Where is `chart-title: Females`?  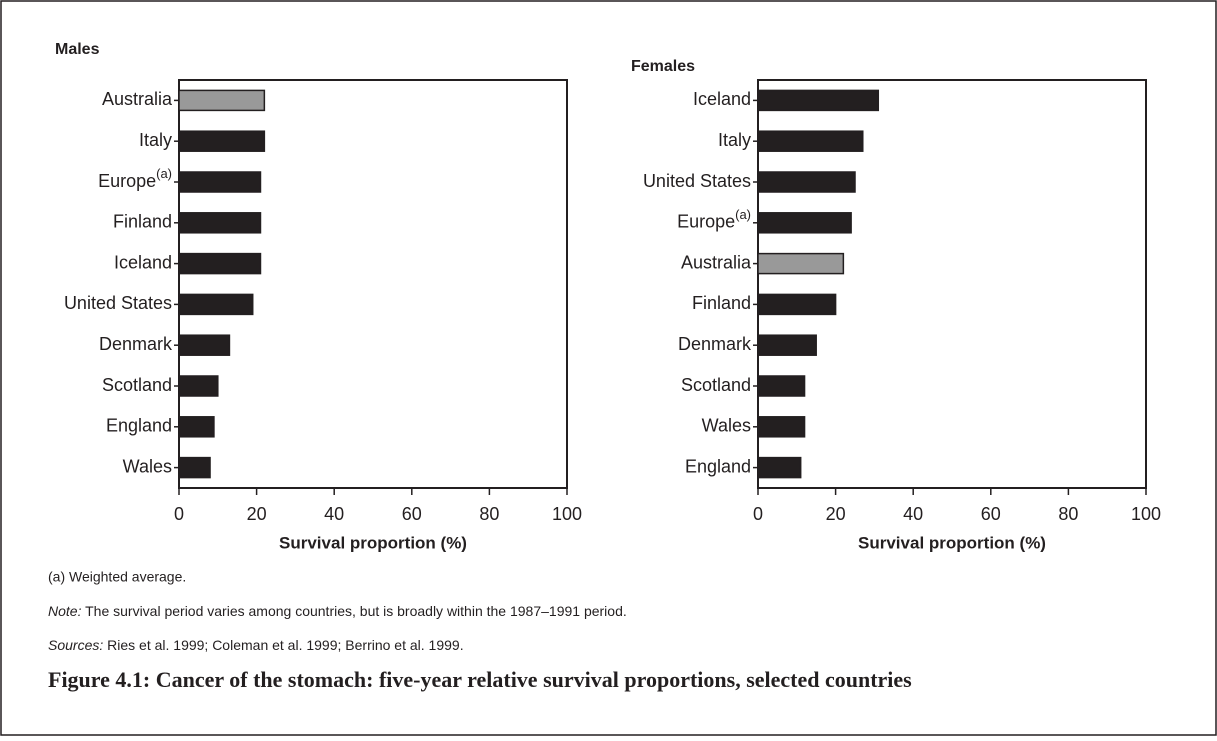 chart-title: Females is located at coordinates (663, 66).